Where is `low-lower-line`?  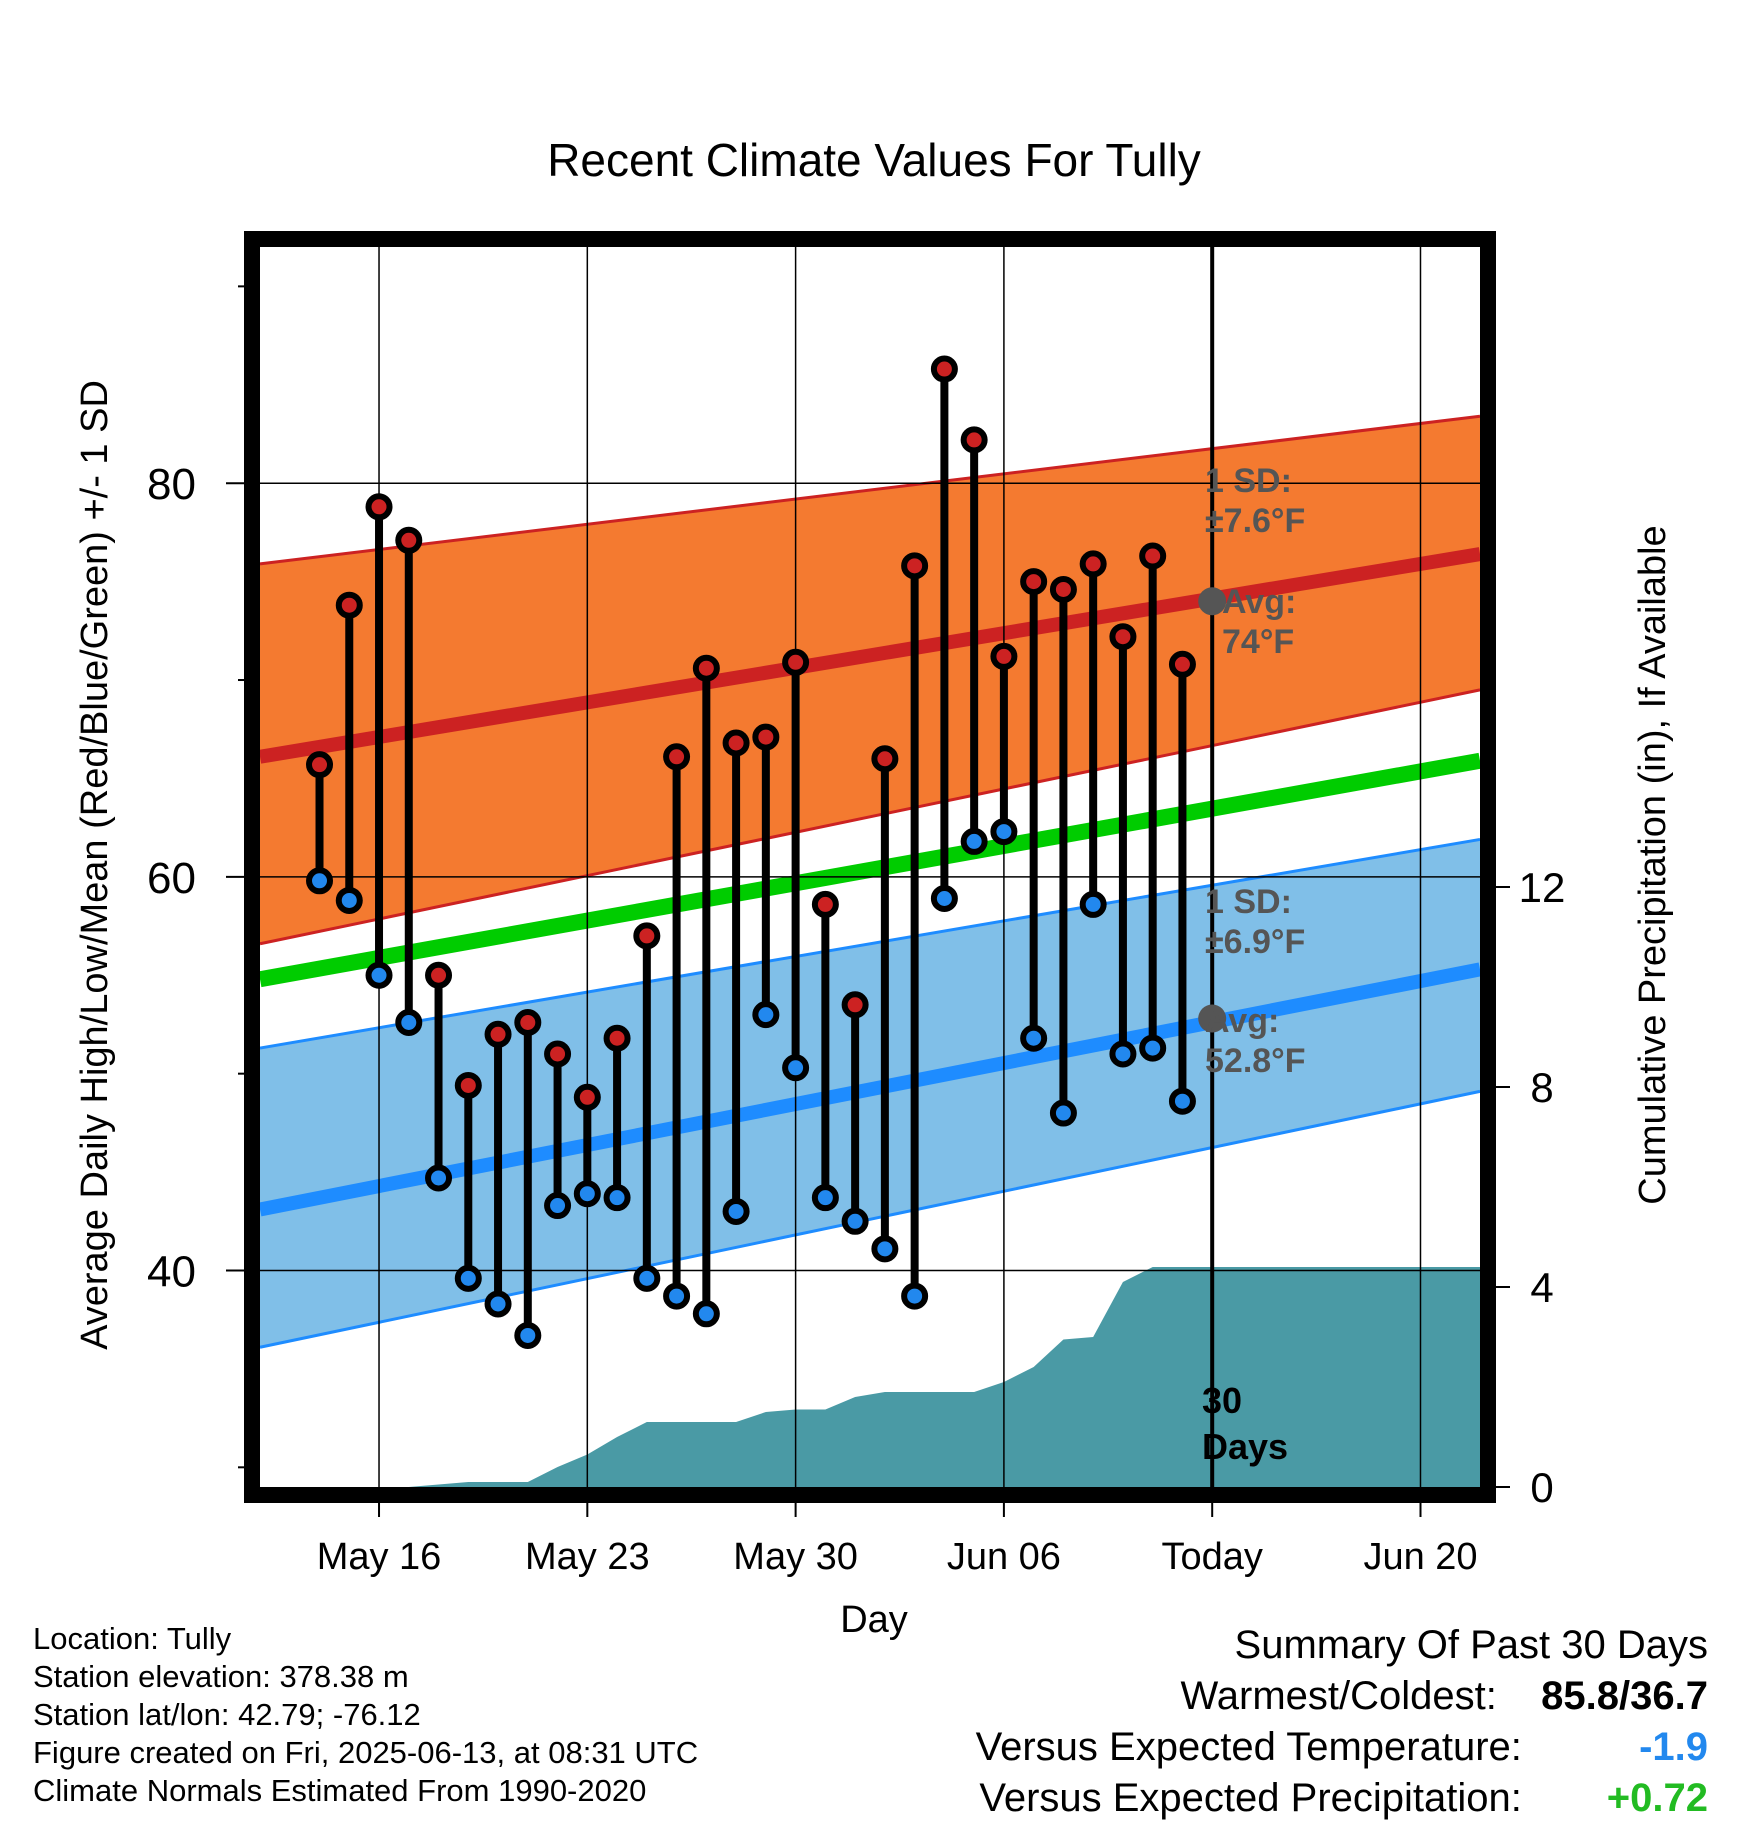
low-lower-line is located at coordinates (870, 1219).